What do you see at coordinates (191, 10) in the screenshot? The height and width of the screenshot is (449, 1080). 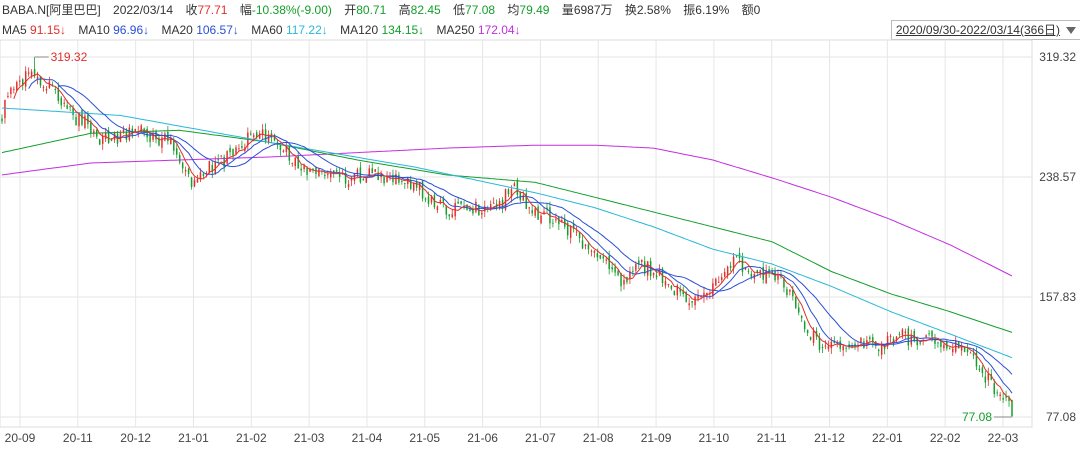 I see `close-label: 收` at bounding box center [191, 10].